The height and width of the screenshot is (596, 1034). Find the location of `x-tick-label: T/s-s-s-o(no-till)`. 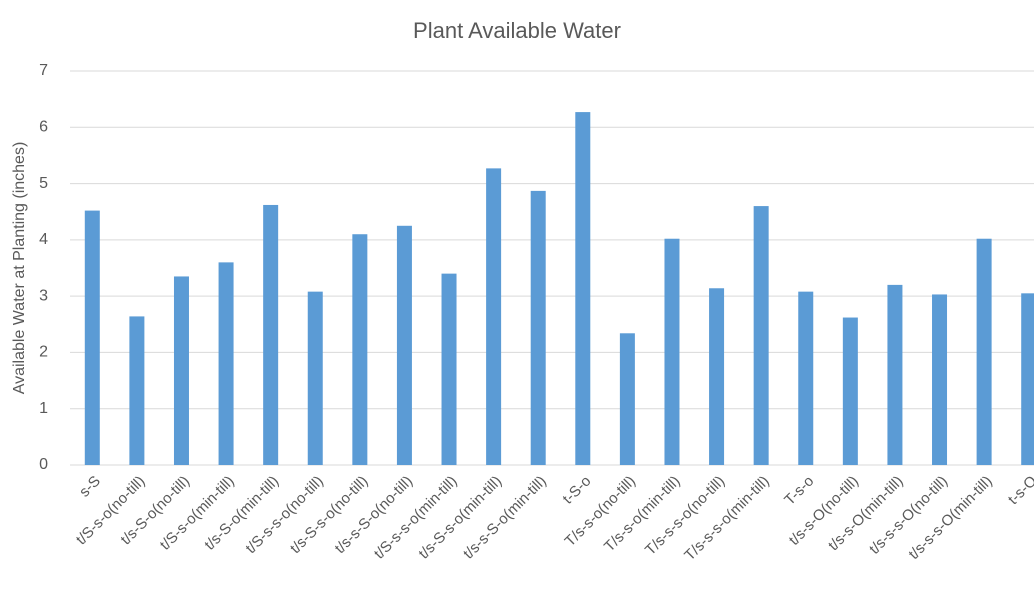

x-tick-label: T/s-s-s-o(no-till) is located at coordinates (685, 516).